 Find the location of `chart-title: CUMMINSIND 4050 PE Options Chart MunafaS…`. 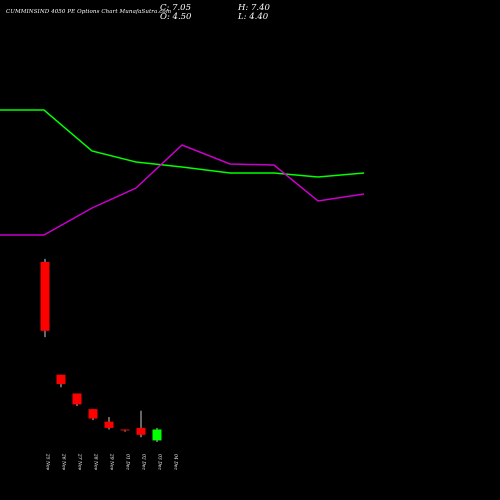

chart-title: CUMMINSIND 4050 PE Options Chart MunafaS… is located at coordinates (89, 12).